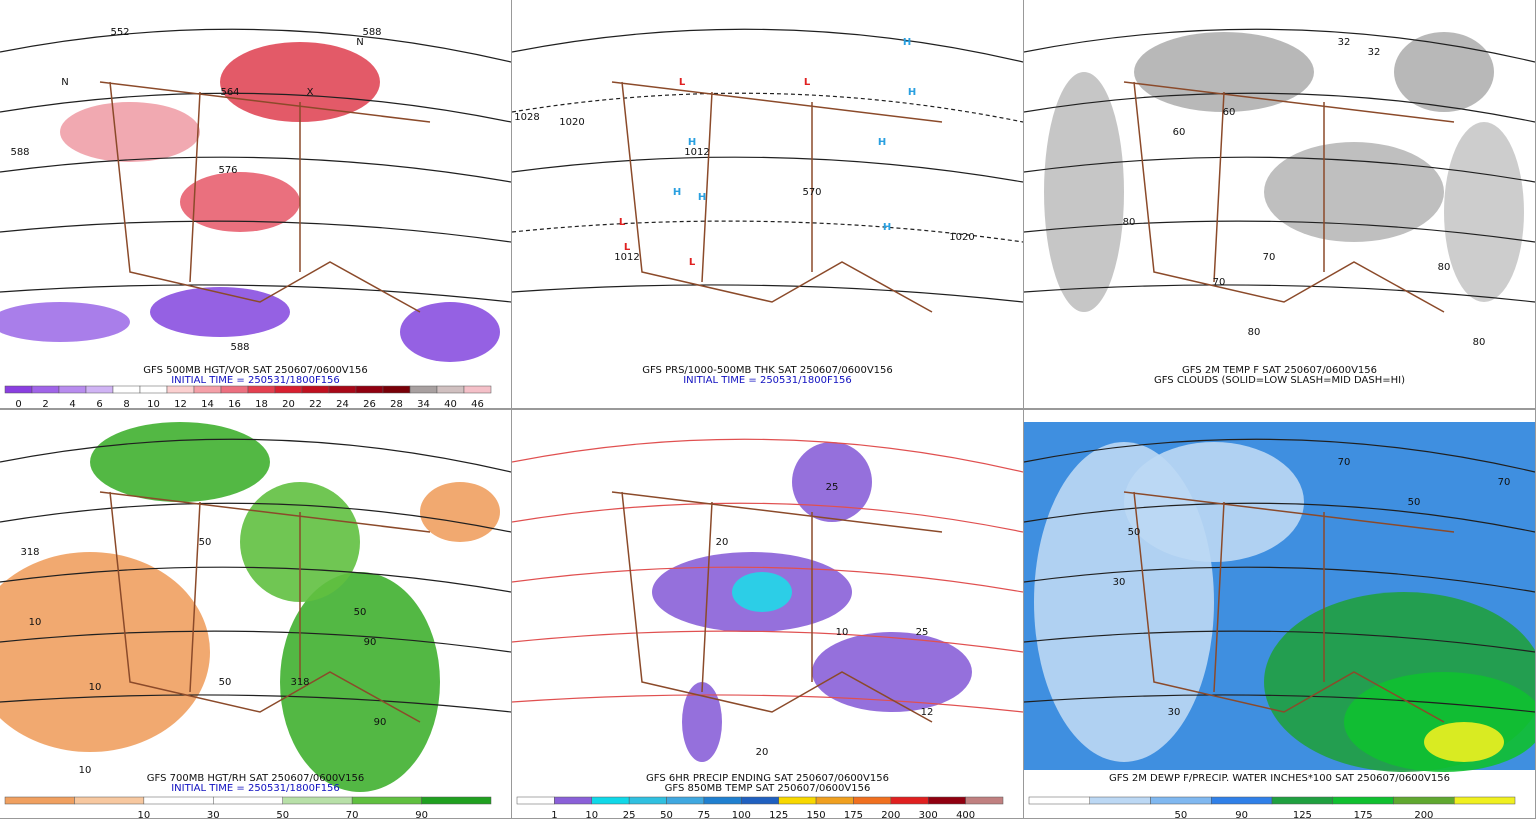  What do you see at coordinates (423, 403) in the screenshot?
I see `colorbar-label: 34` at bounding box center [423, 403].